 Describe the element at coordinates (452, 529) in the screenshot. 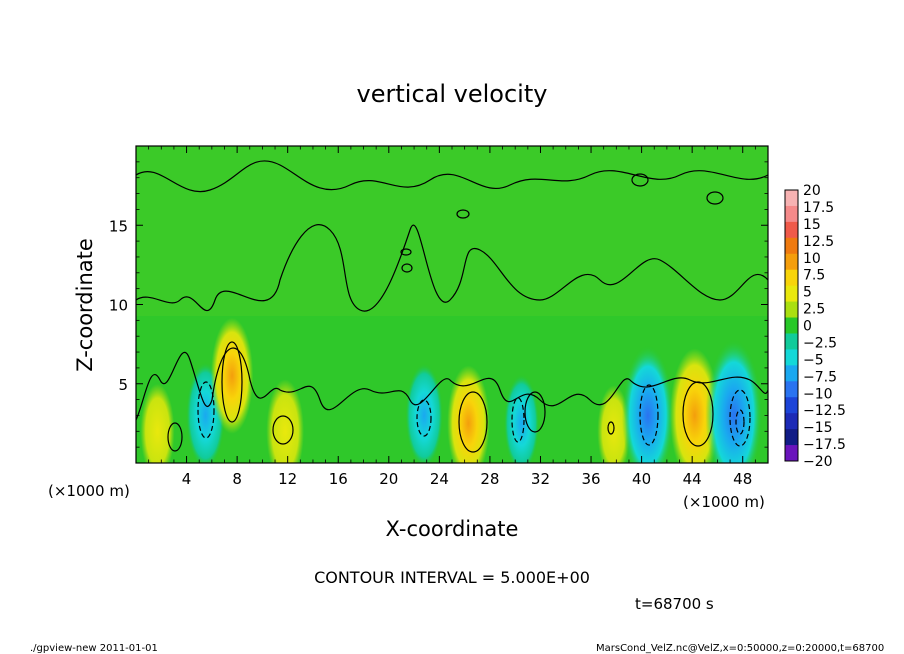

I see `x-axis-label: X-coordinate` at that location.